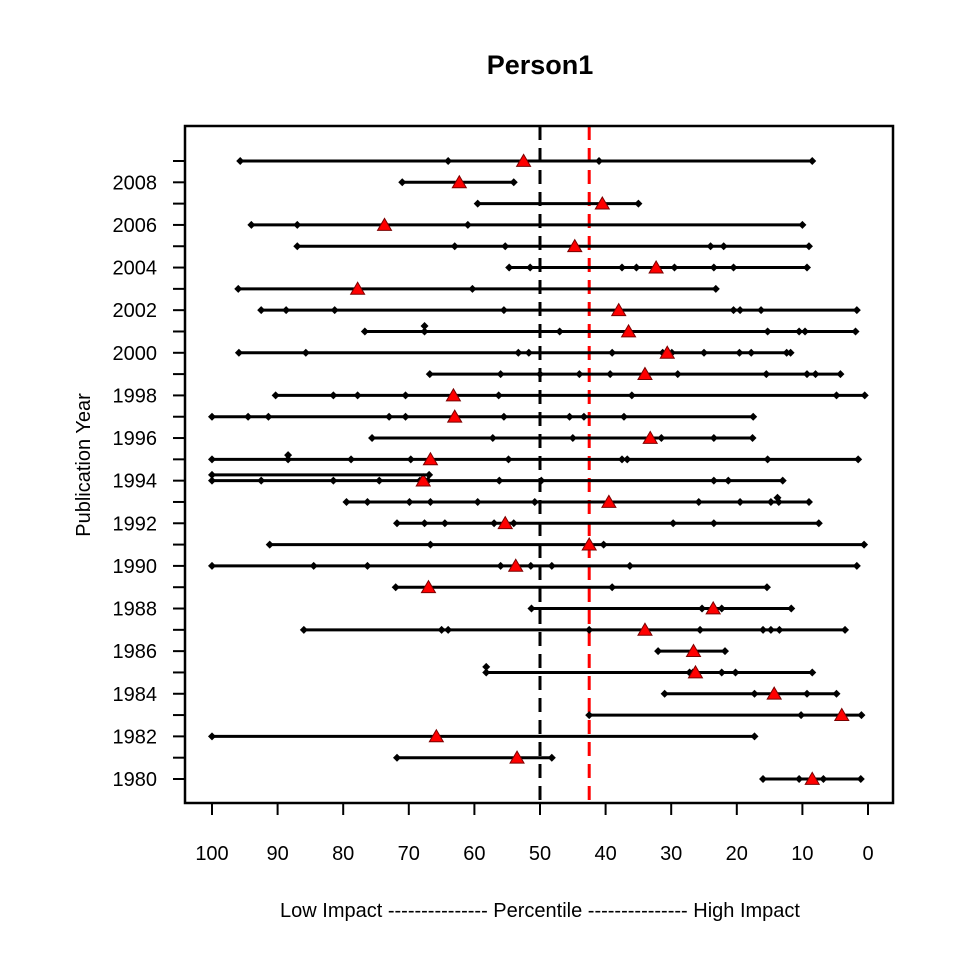 The width and height of the screenshot is (960, 960). What do you see at coordinates (540, 65) in the screenshot?
I see `chart-title: Person1` at bounding box center [540, 65].